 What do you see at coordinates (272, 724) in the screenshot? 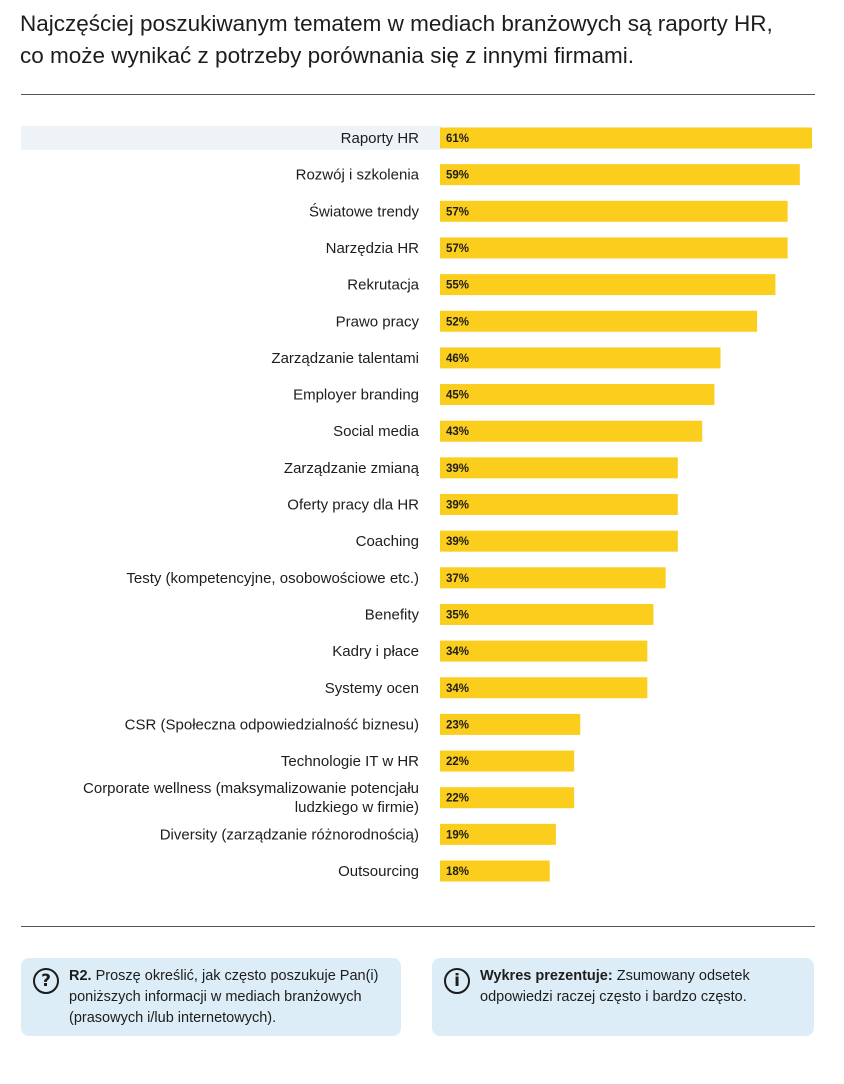
I see `category-label-line: CSR (Społeczna odpowiedzialność biznesu)` at bounding box center [272, 724].